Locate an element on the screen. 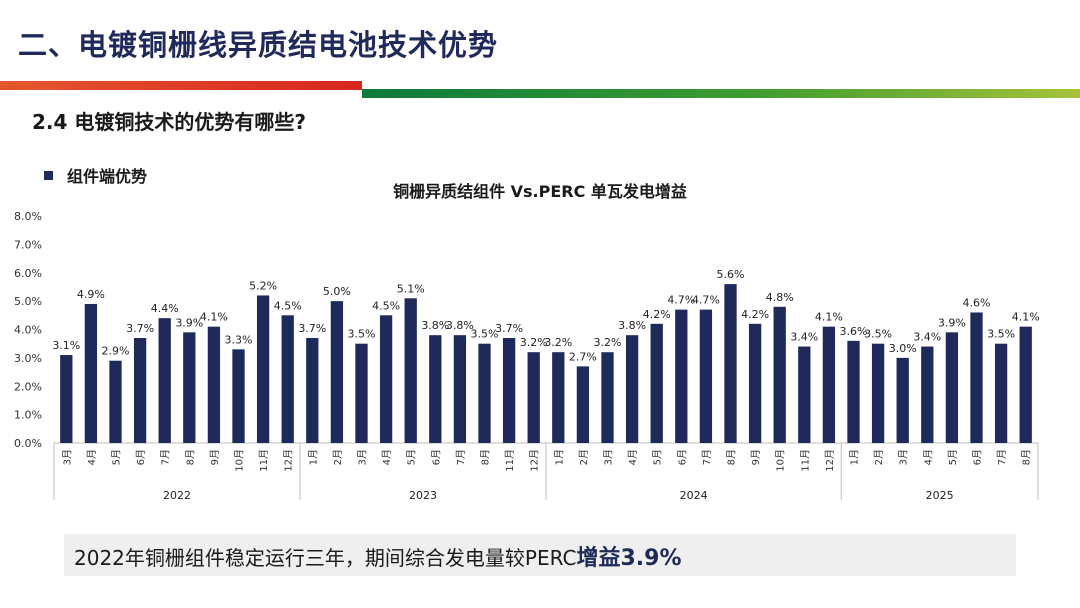  y-tick-label: 3.0% is located at coordinates (28, 358).